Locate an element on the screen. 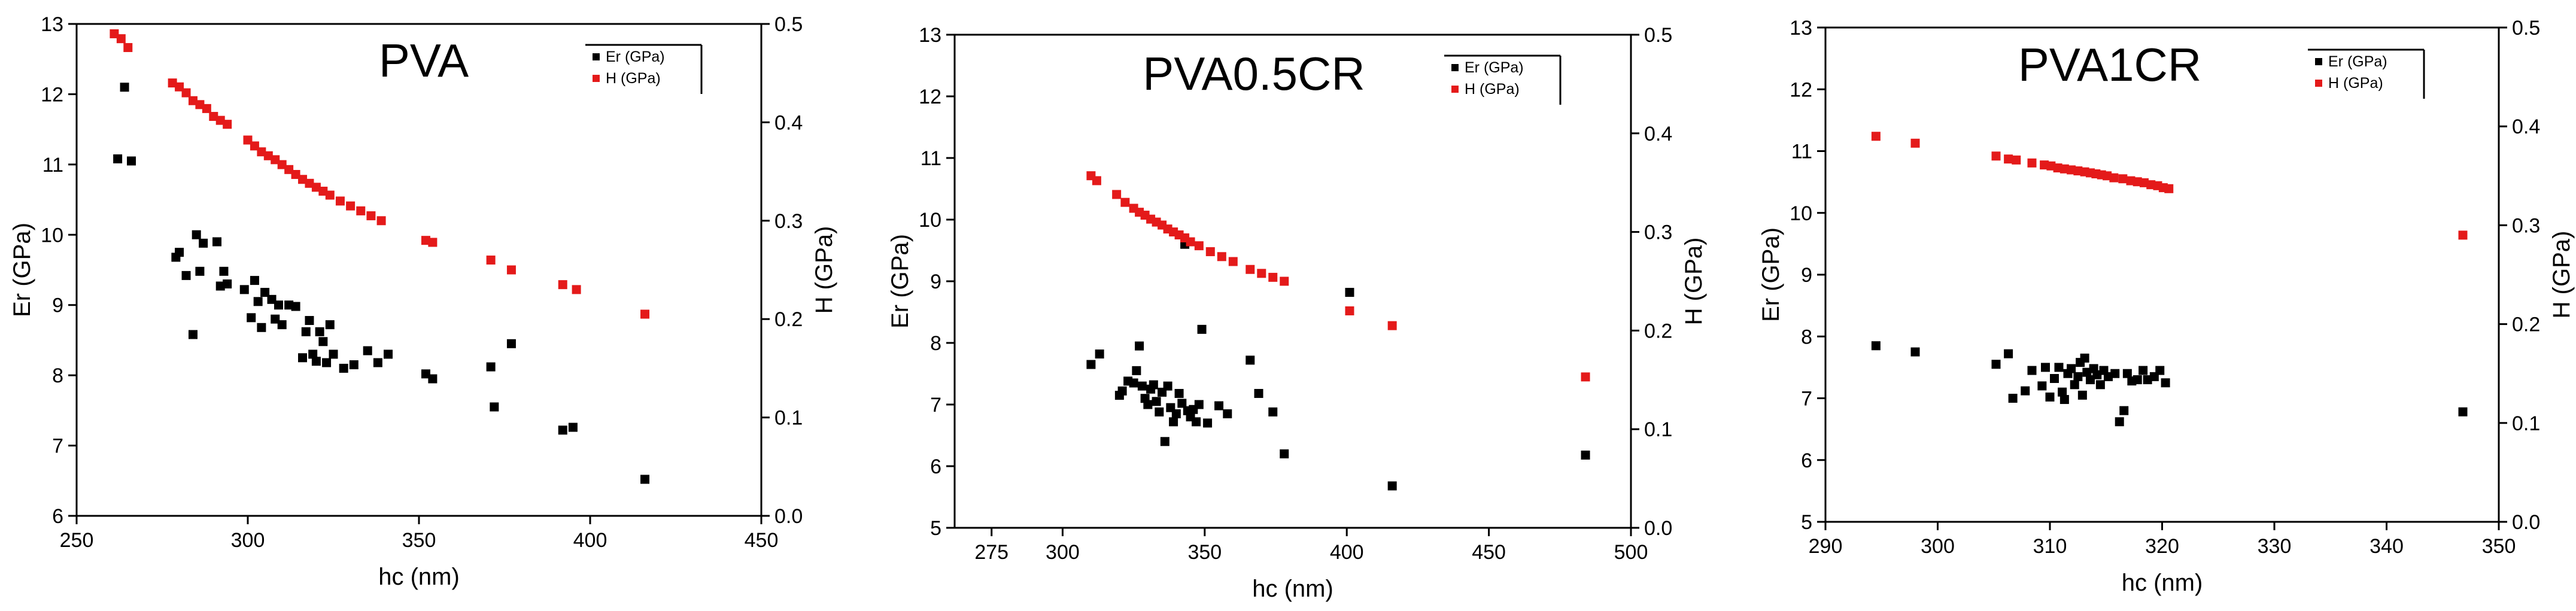 The image size is (2576, 611). x-tick-label: 500 is located at coordinates (1631, 552).